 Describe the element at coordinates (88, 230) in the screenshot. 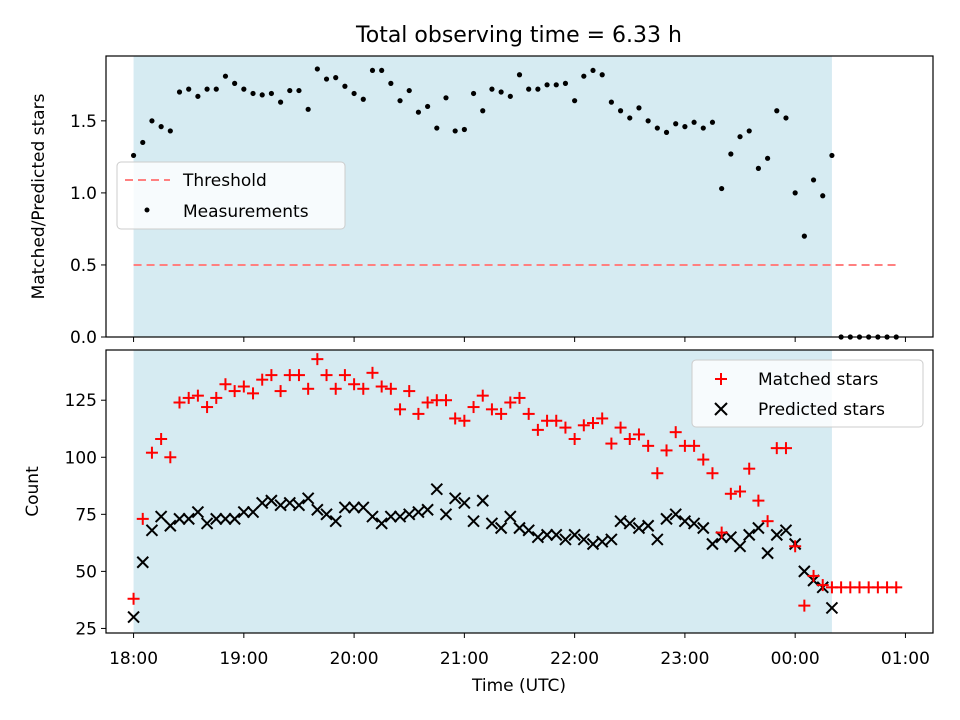

I see `top-y-ticks: 0.0 0.5 1.0 1.5` at that location.